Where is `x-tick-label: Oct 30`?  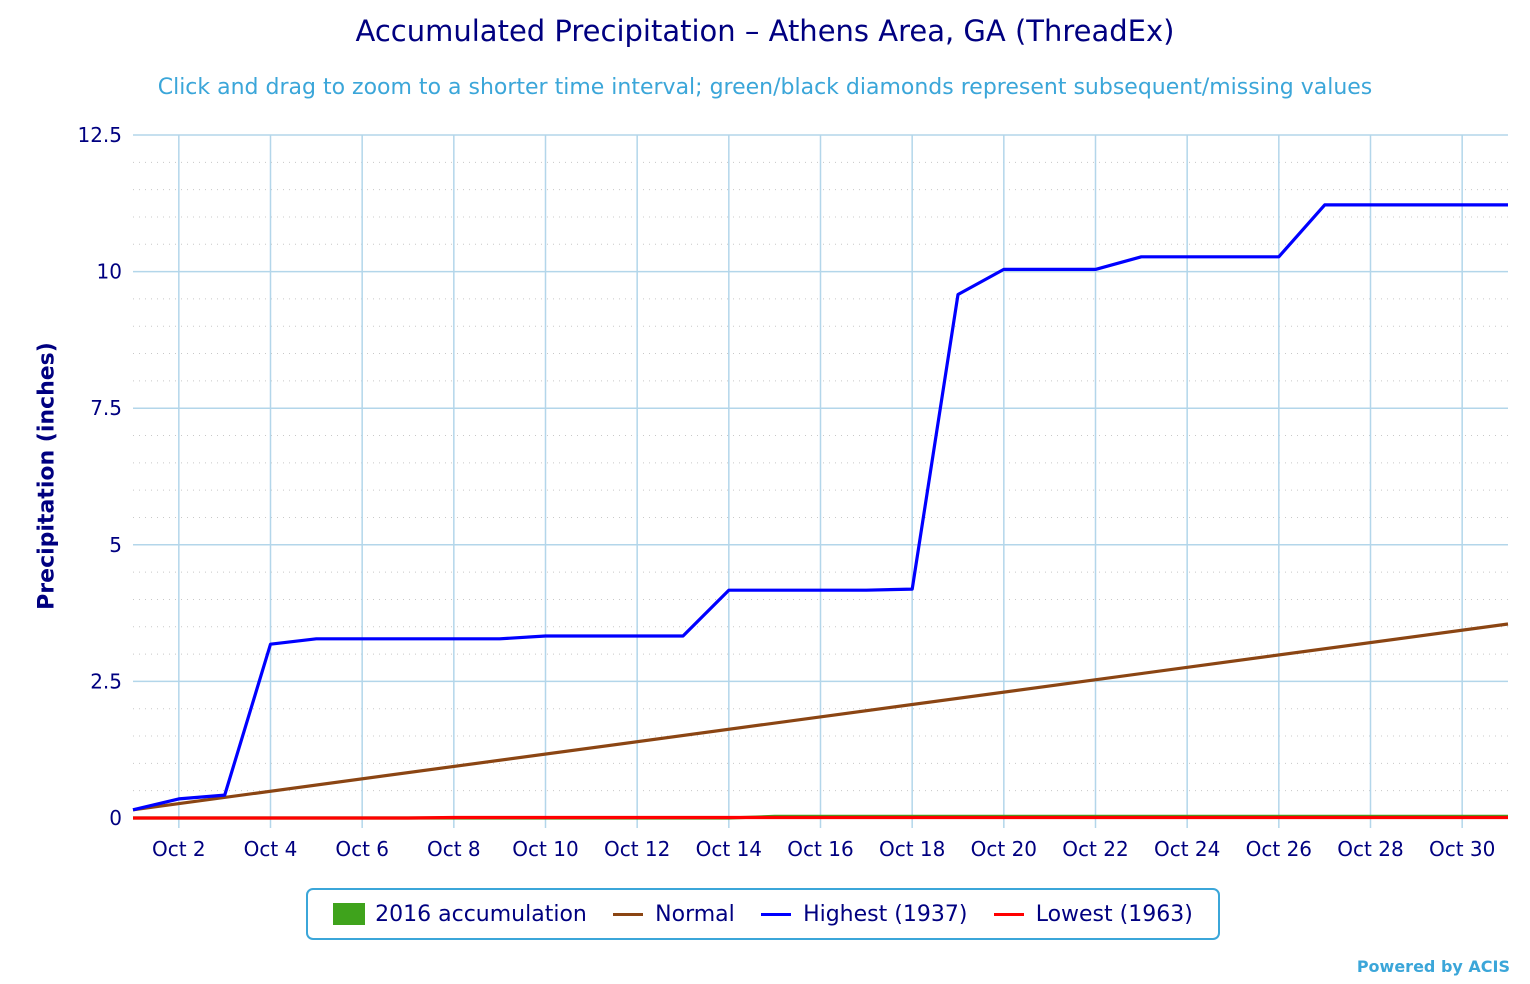 x-tick-label: Oct 30 is located at coordinates (1462, 849).